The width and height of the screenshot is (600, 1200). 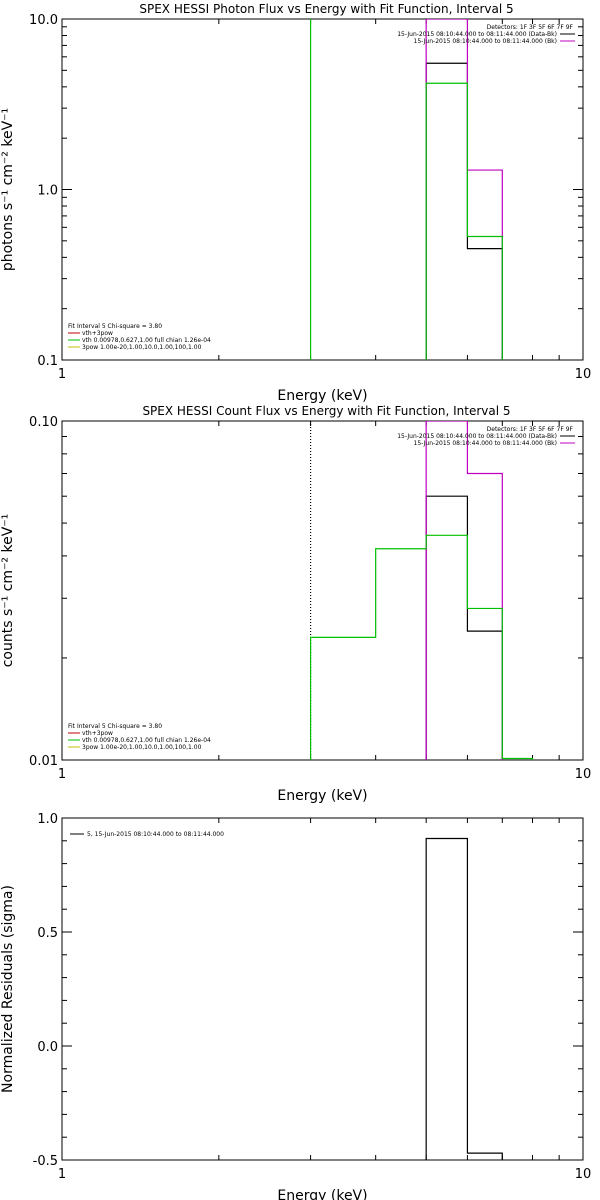 I want to click on y-tick-label: 0.10, so click(x=43, y=422).